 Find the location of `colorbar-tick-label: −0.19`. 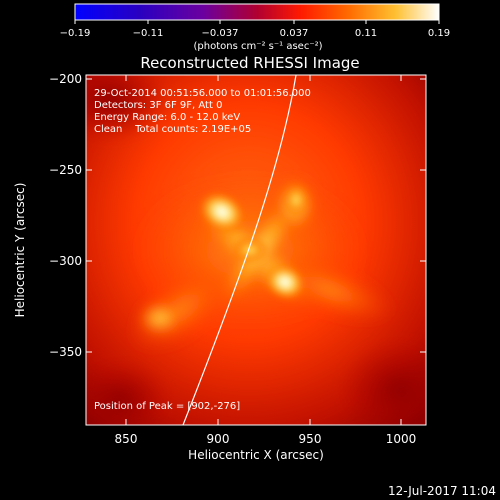

colorbar-tick-label: −0.19 is located at coordinates (75, 33).